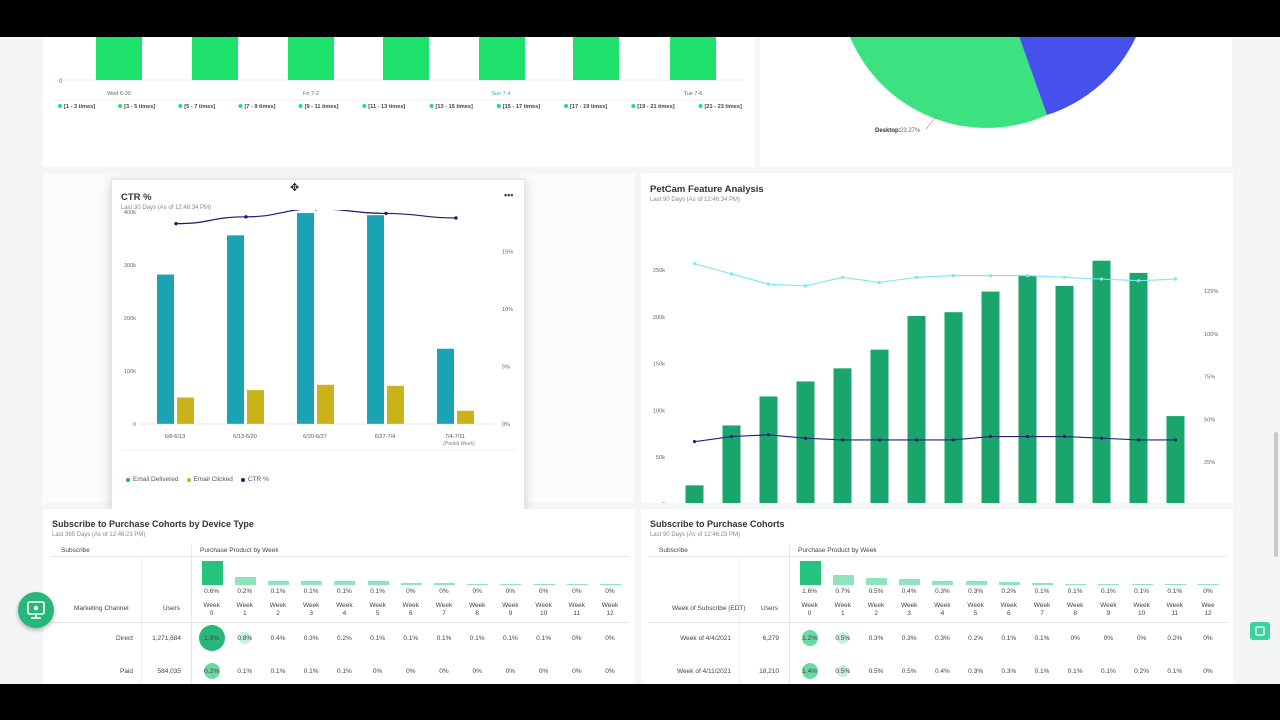 This screenshot has height=720, width=1280. I want to click on freq-legend-label: [21 - 23 times], so click(723, 107).